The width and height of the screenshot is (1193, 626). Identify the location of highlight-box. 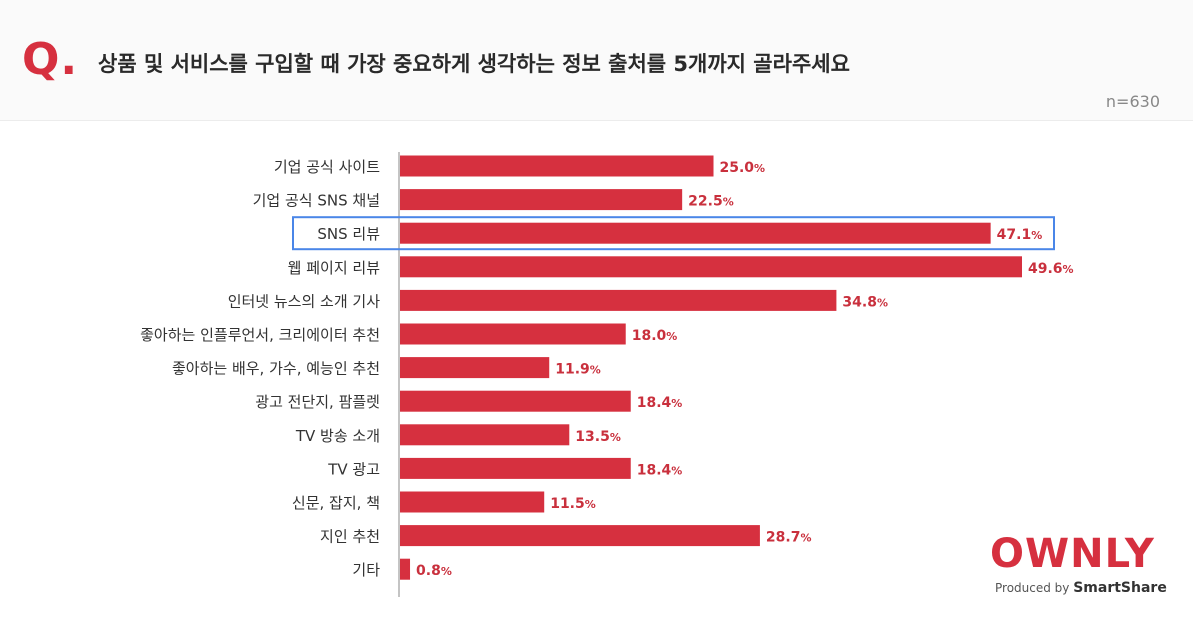
(673, 233).